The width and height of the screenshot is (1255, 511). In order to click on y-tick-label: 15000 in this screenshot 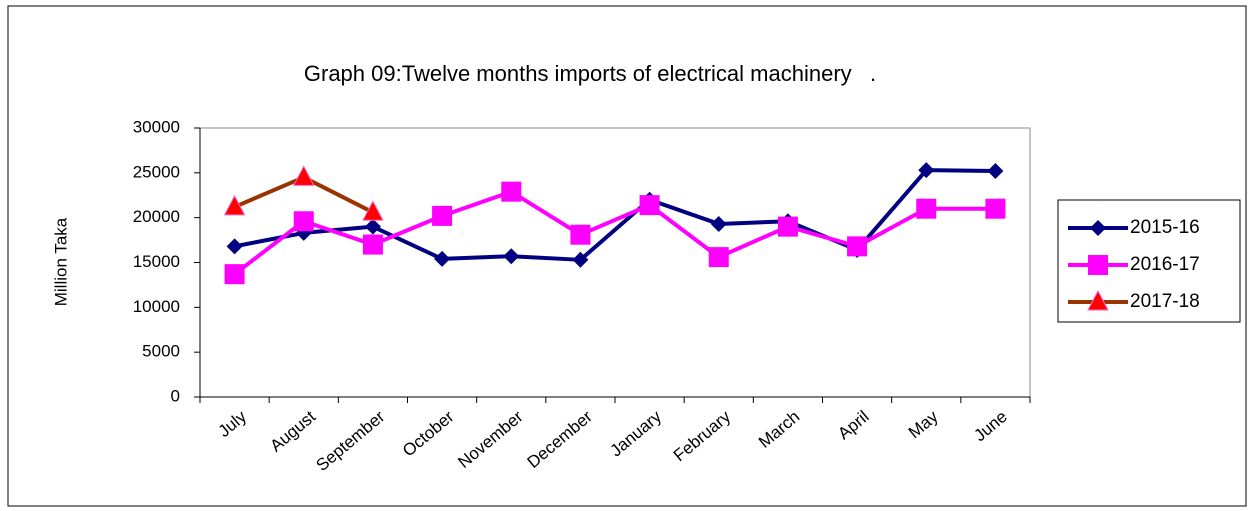, I will do `click(156, 261)`.